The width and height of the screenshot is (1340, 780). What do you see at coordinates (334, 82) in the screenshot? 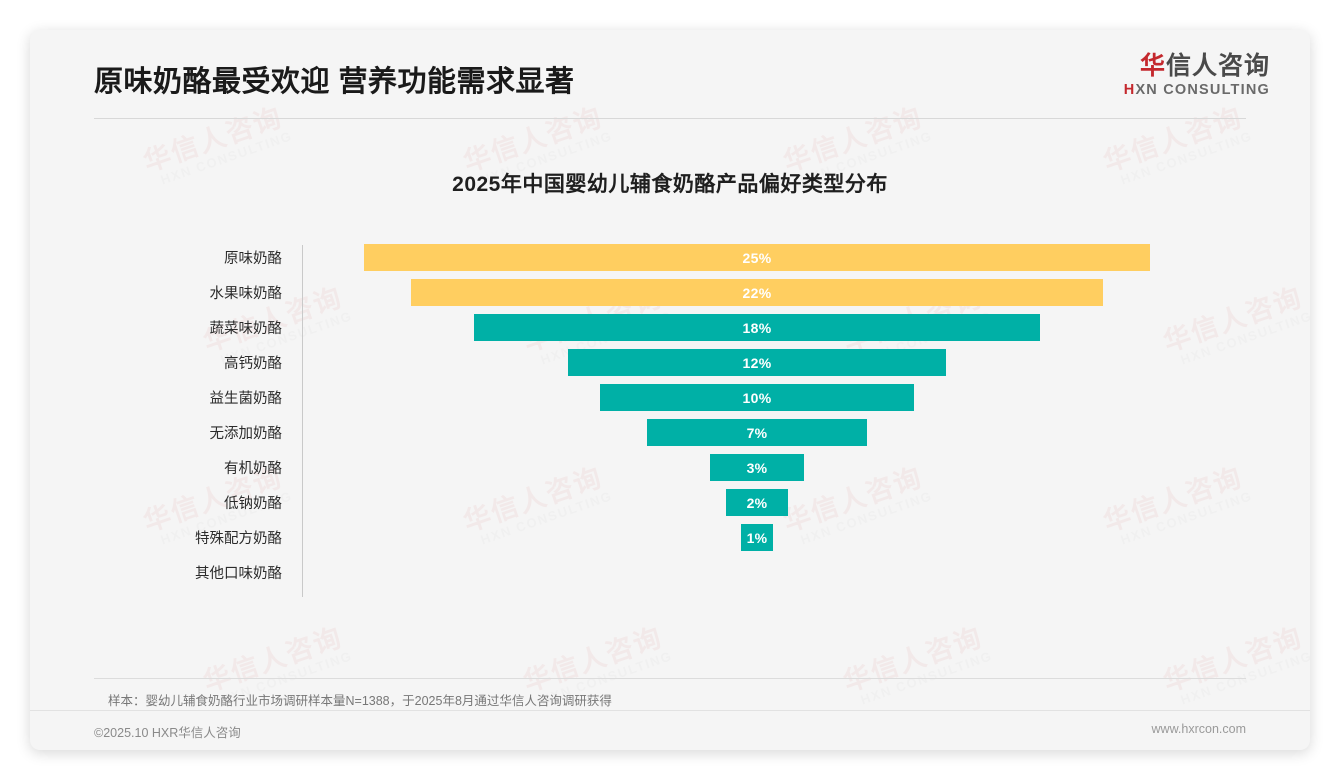
I see `page-title: 原味奶酪最受欢迎 营养功能需求显著` at bounding box center [334, 82].